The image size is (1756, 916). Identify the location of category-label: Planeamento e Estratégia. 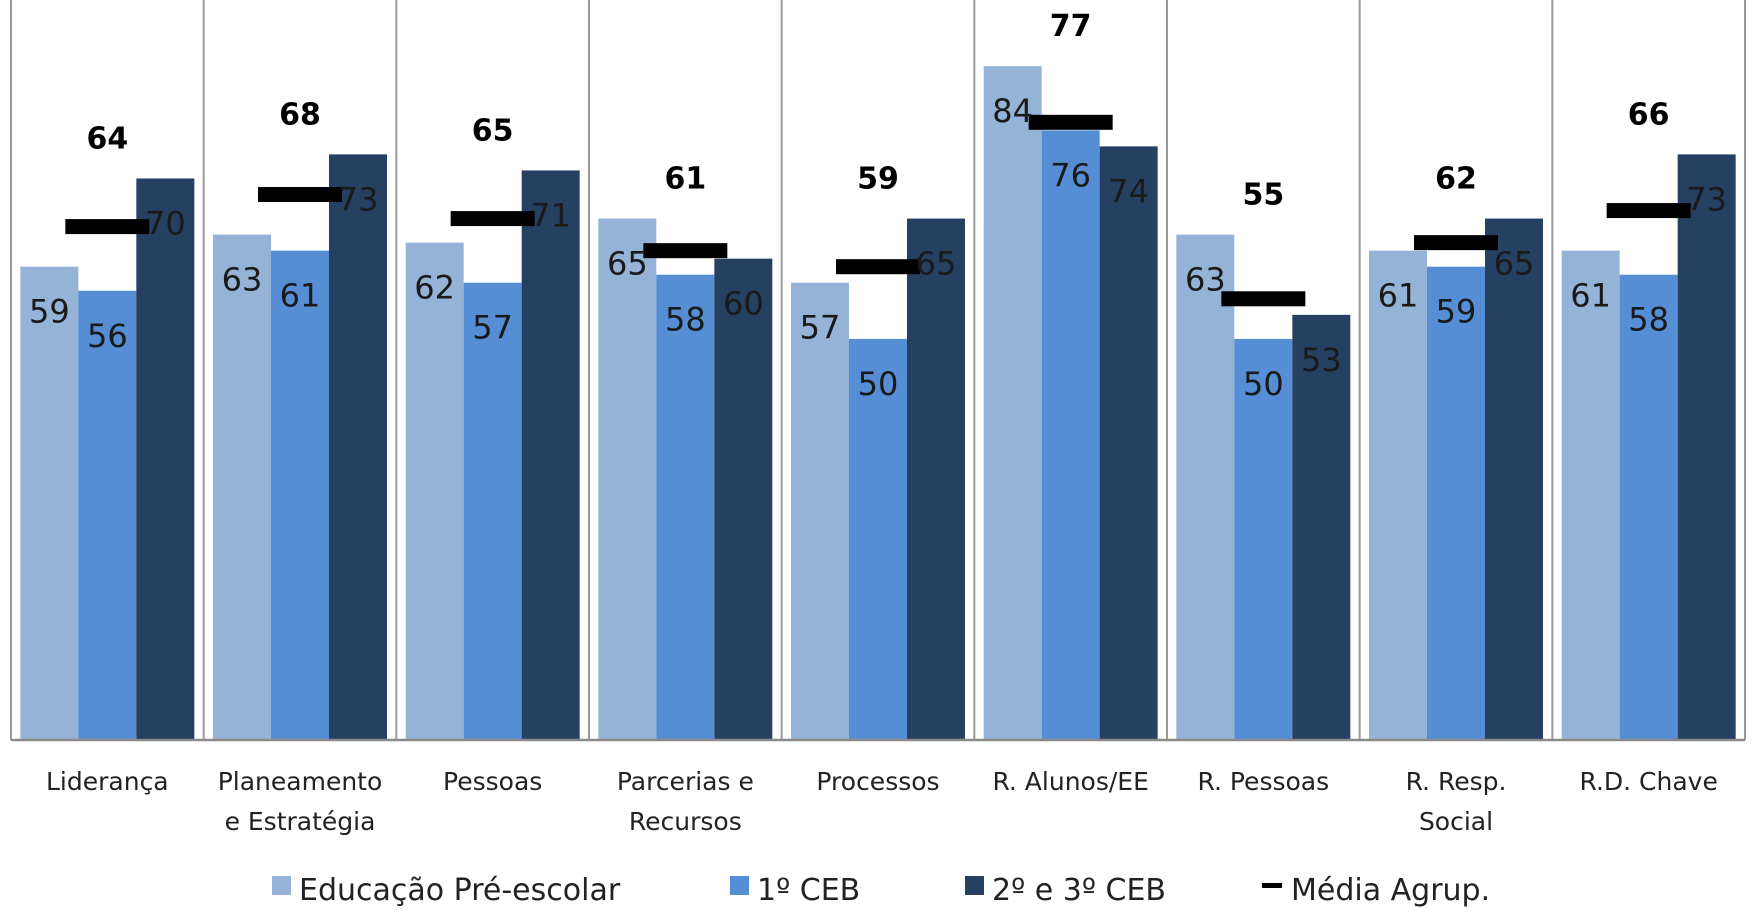
(300, 801).